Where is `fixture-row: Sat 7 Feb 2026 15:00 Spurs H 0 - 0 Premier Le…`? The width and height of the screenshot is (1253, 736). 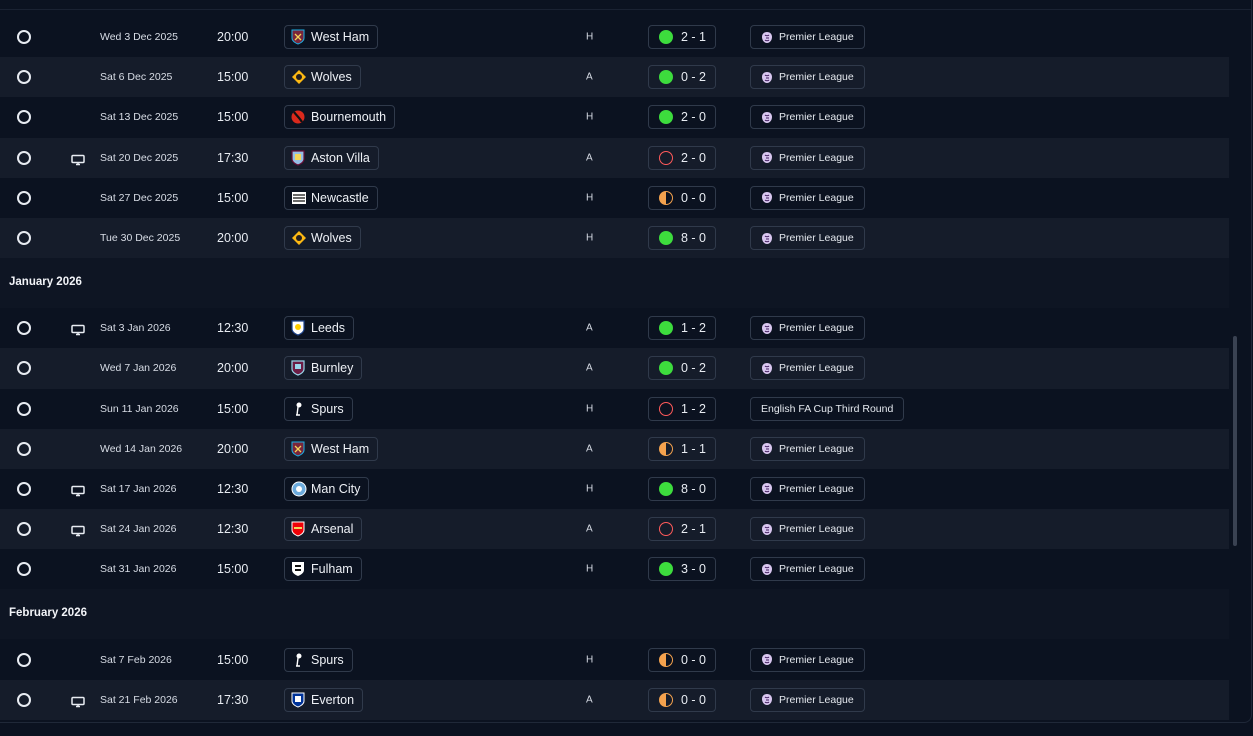 fixture-row: Sat 7 Feb 2026 15:00 Spurs H 0 - 0 Premier Le… is located at coordinates (614, 659).